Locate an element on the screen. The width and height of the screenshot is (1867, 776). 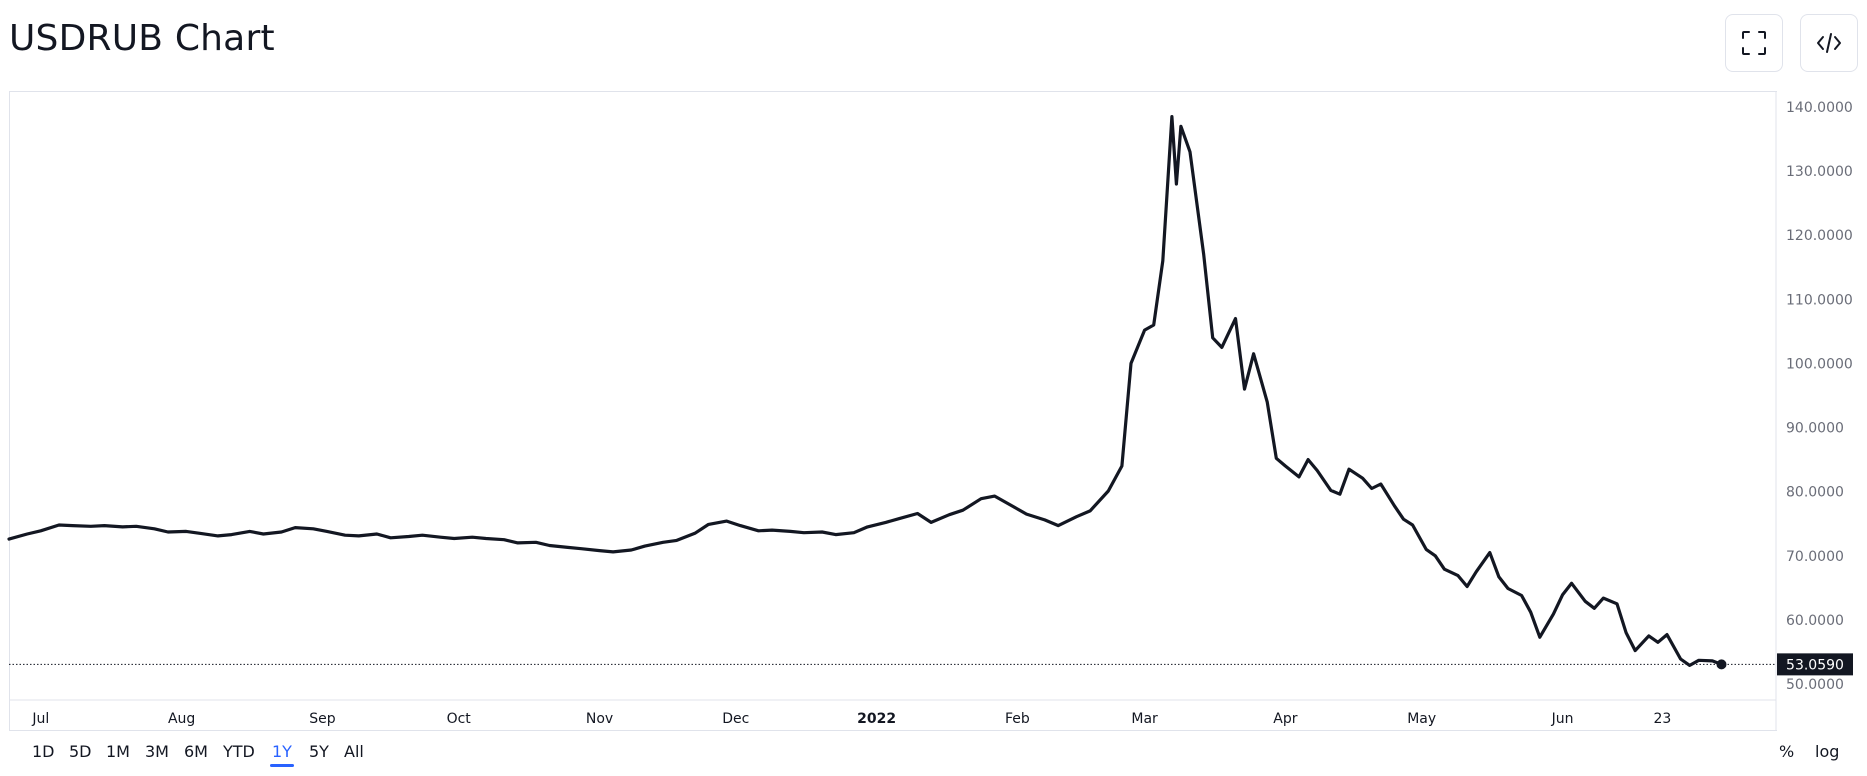
x-tick-label: Mar is located at coordinates (1144, 719).